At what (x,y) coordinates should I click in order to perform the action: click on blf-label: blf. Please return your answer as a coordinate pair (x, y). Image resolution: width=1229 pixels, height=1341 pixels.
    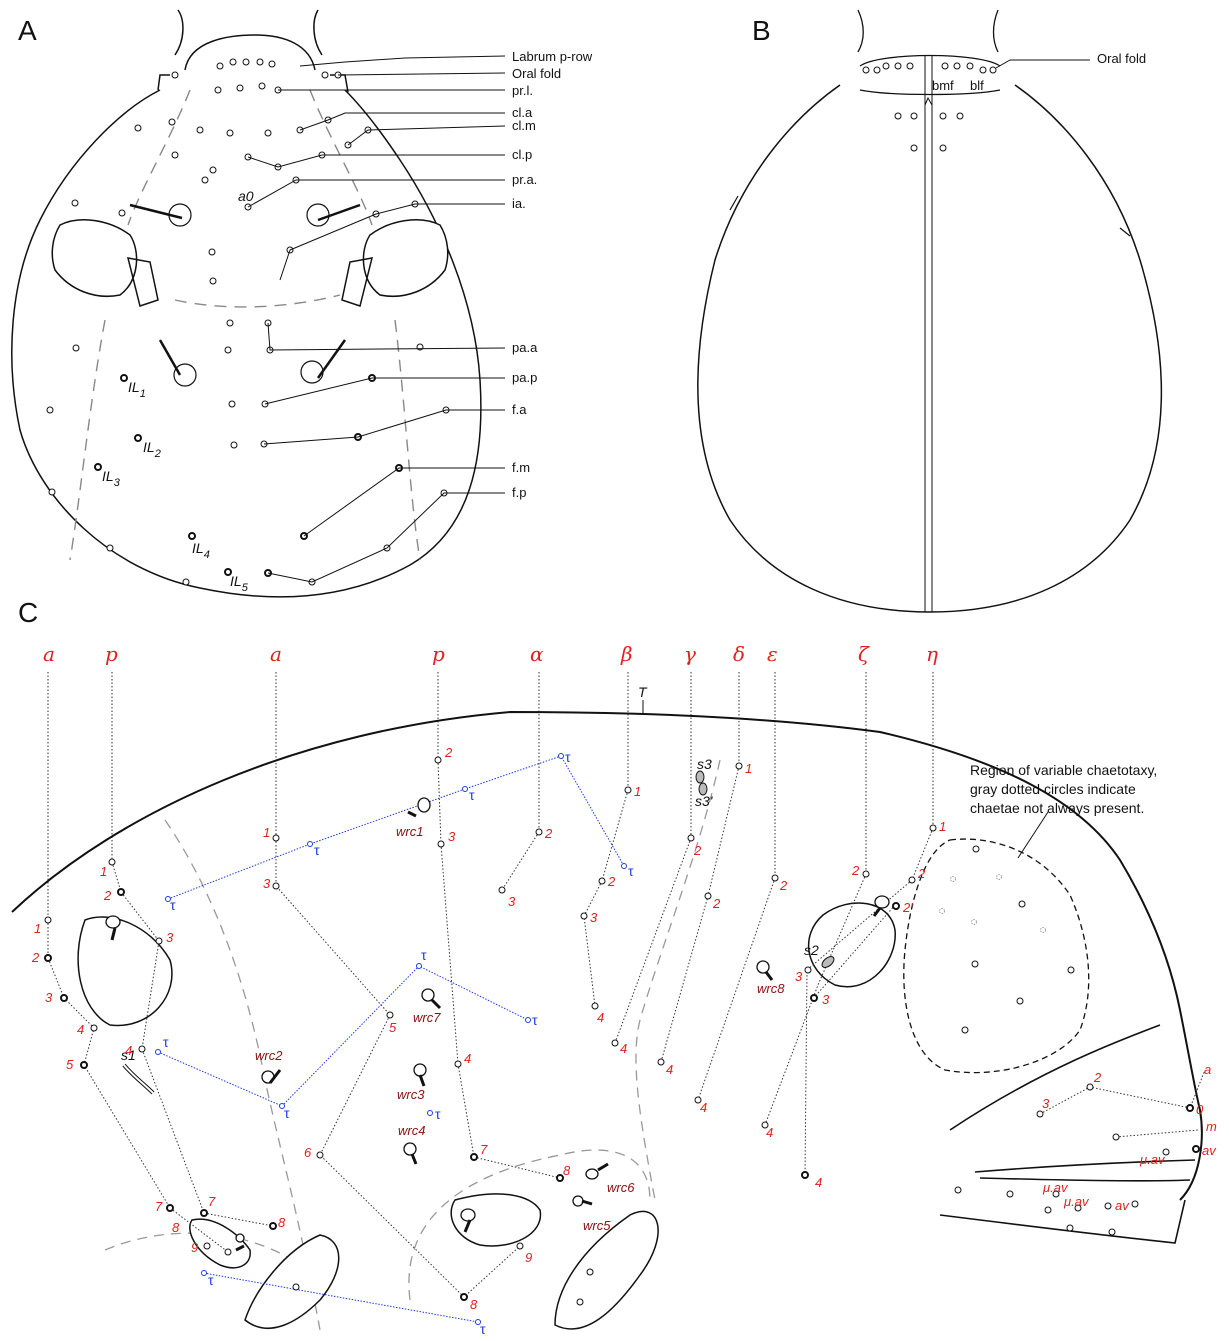
    Looking at the image, I should click on (977, 85).